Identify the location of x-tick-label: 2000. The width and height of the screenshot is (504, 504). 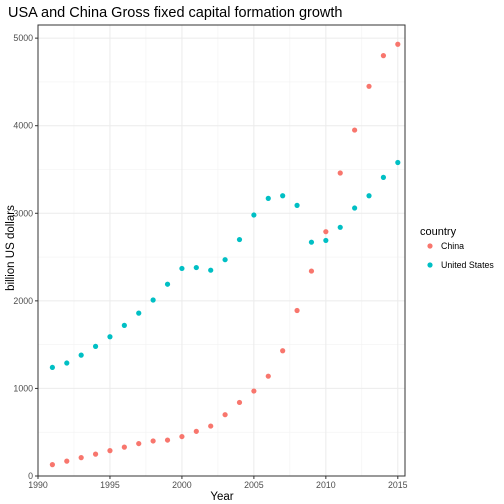
(182, 485).